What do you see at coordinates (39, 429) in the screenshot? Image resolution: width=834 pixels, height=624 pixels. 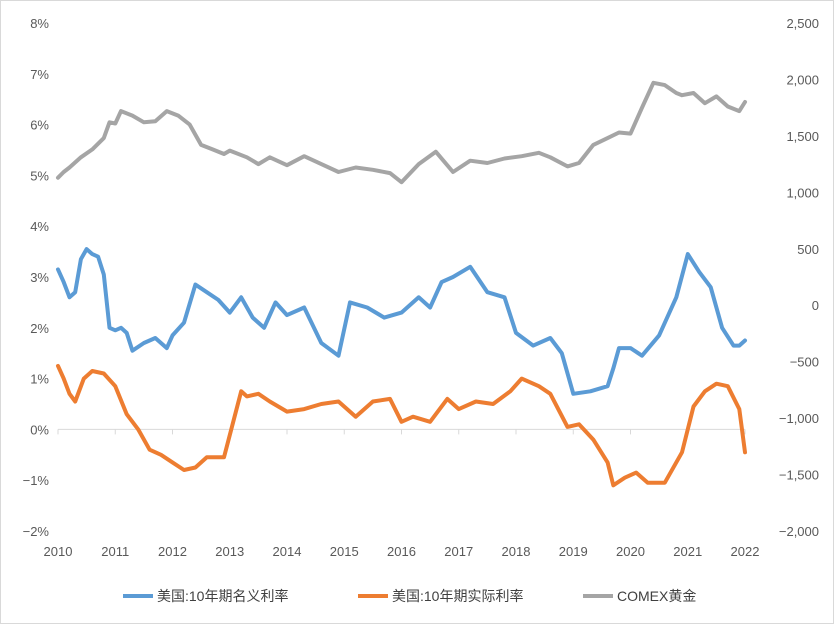 I see `y-left-tick-label: 0%` at bounding box center [39, 429].